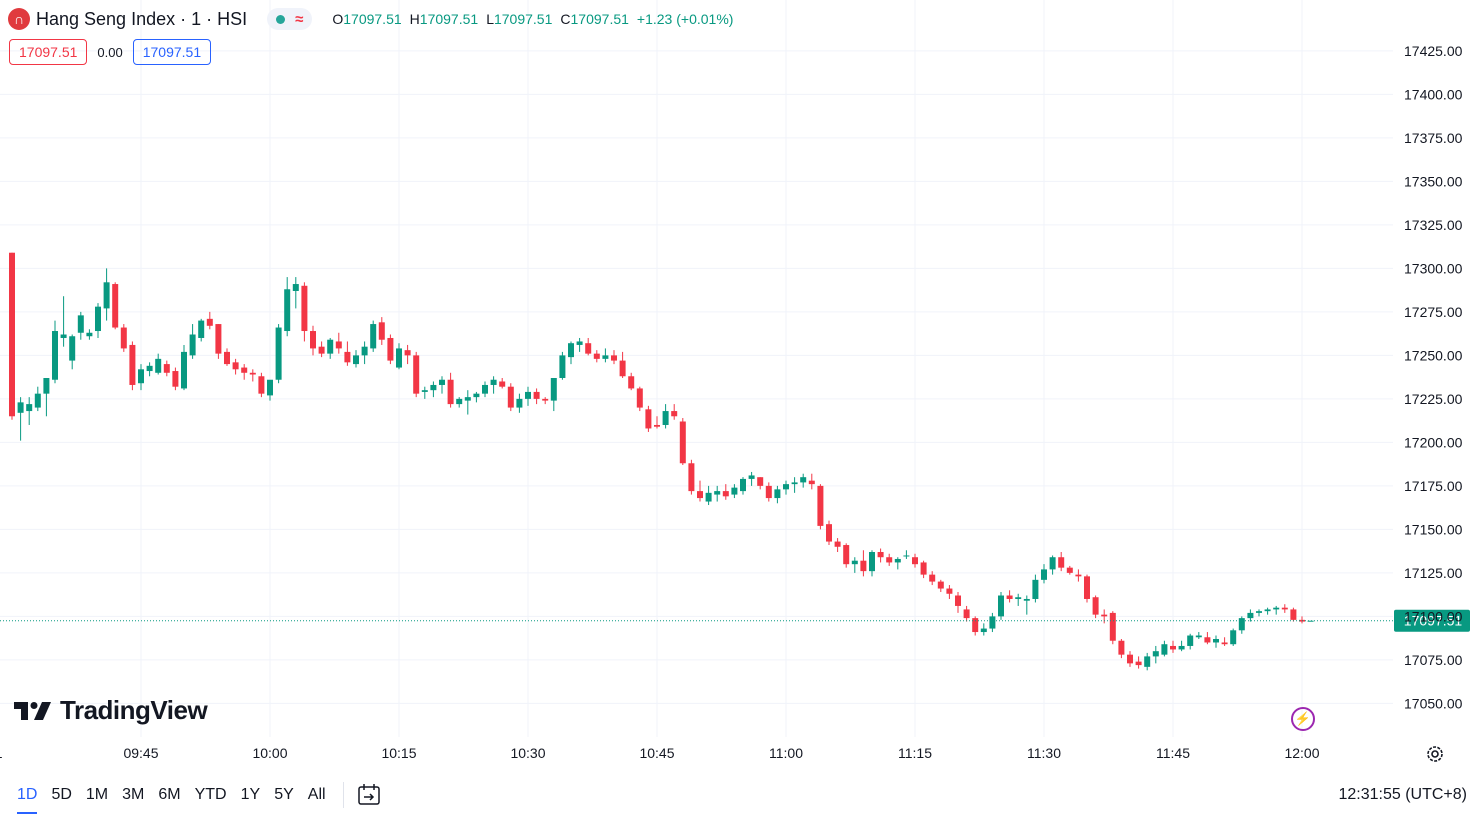  What do you see at coordinates (1432, 620) in the screenshot?
I see `last-price-marker` at bounding box center [1432, 620].